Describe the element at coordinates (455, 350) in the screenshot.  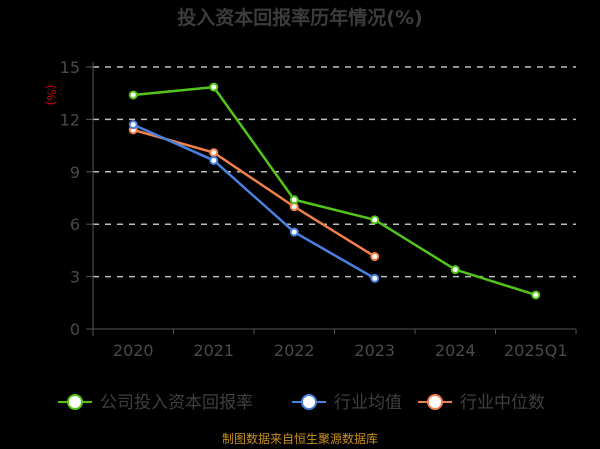
I see `x-tick-label: 2024` at that location.